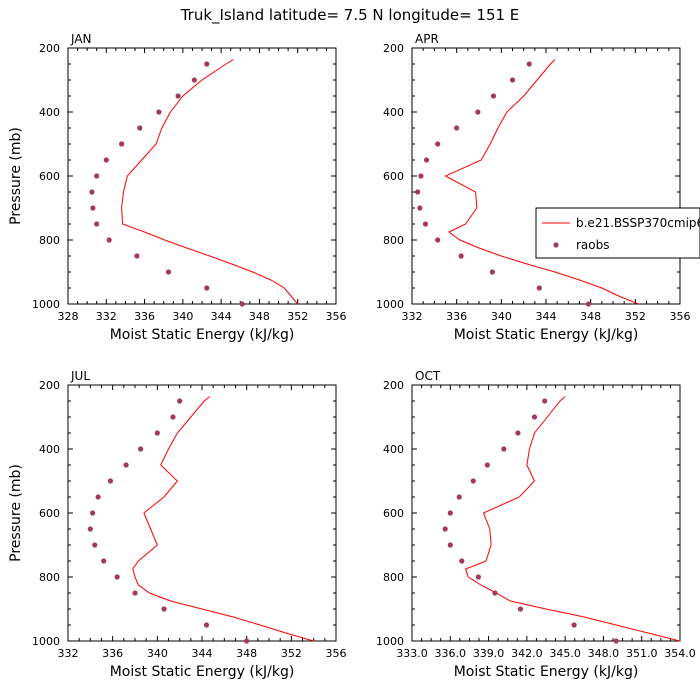  I want to click on legend-box, so click(617, 233).